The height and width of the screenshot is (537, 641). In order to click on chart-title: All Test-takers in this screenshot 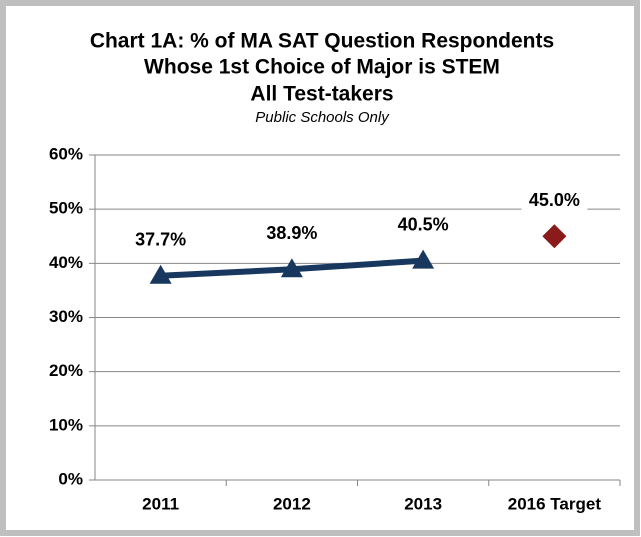, I will do `click(321, 94)`.